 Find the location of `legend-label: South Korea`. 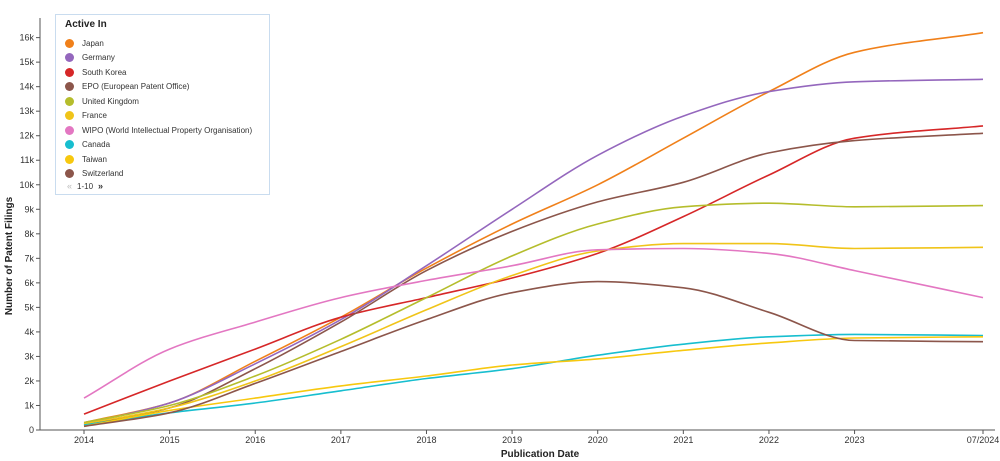

legend-label: South Korea is located at coordinates (104, 72).